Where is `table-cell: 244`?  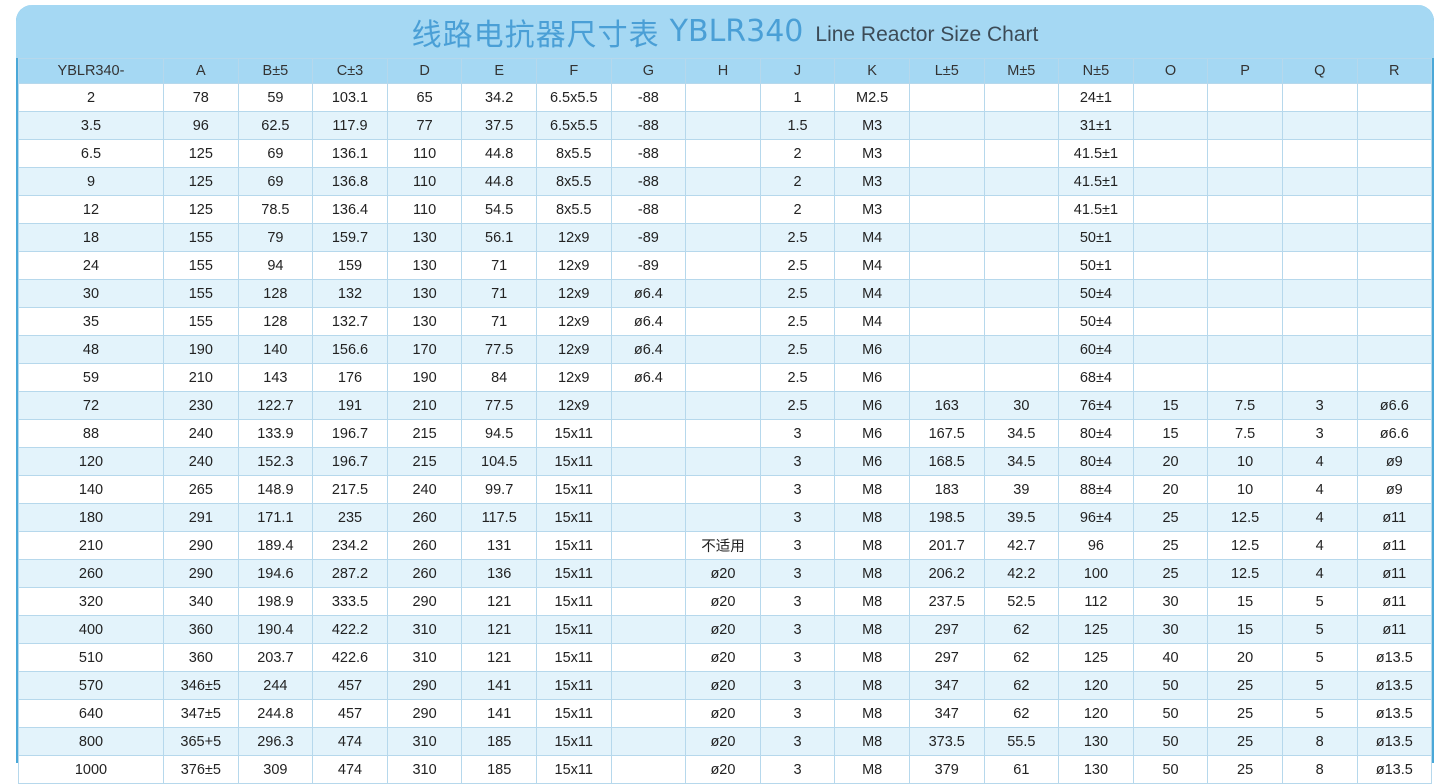 table-cell: 244 is located at coordinates (275, 685).